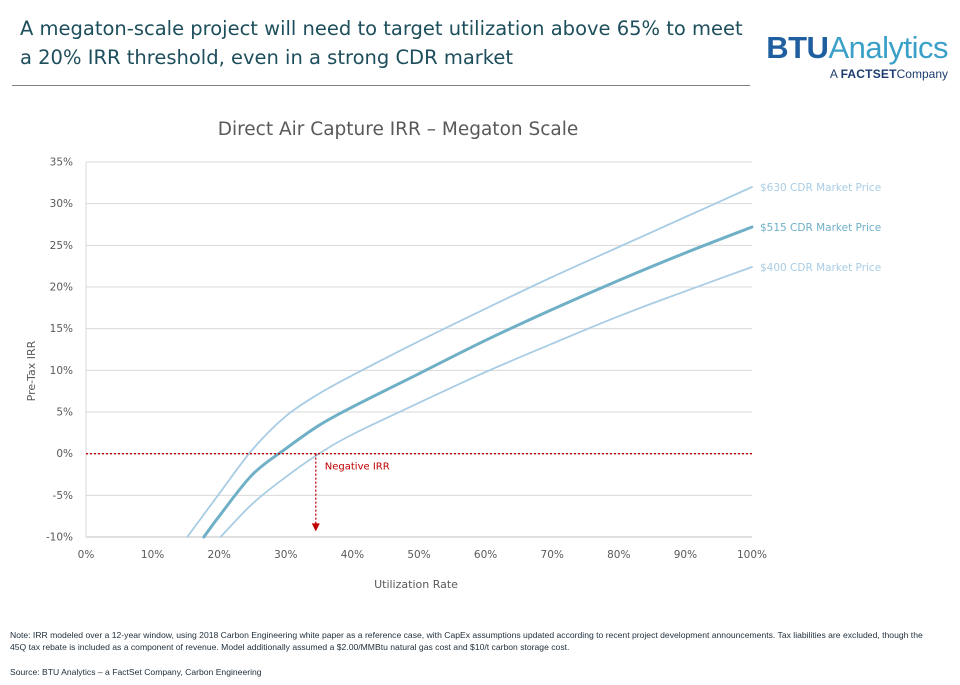 This screenshot has height=685, width=960. Describe the element at coordinates (419, 492) in the screenshot. I see `annotation-layer: Negative IRR` at that location.